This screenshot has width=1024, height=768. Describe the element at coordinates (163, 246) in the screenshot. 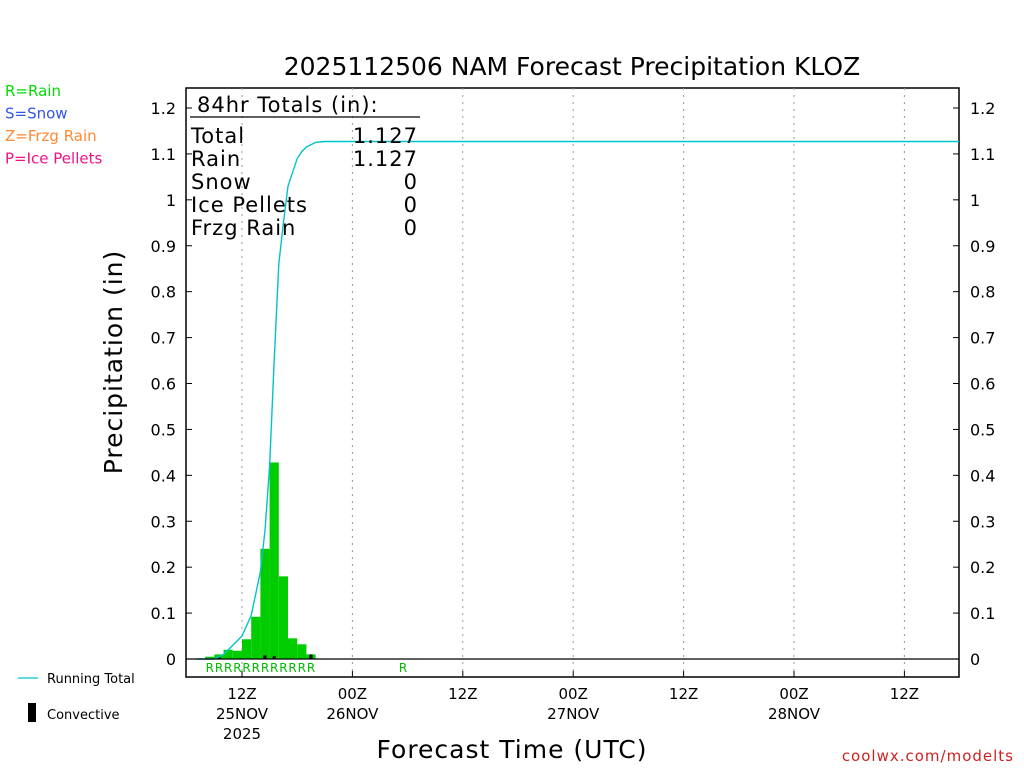

I see `y-tick-label-left: 0.9` at that location.